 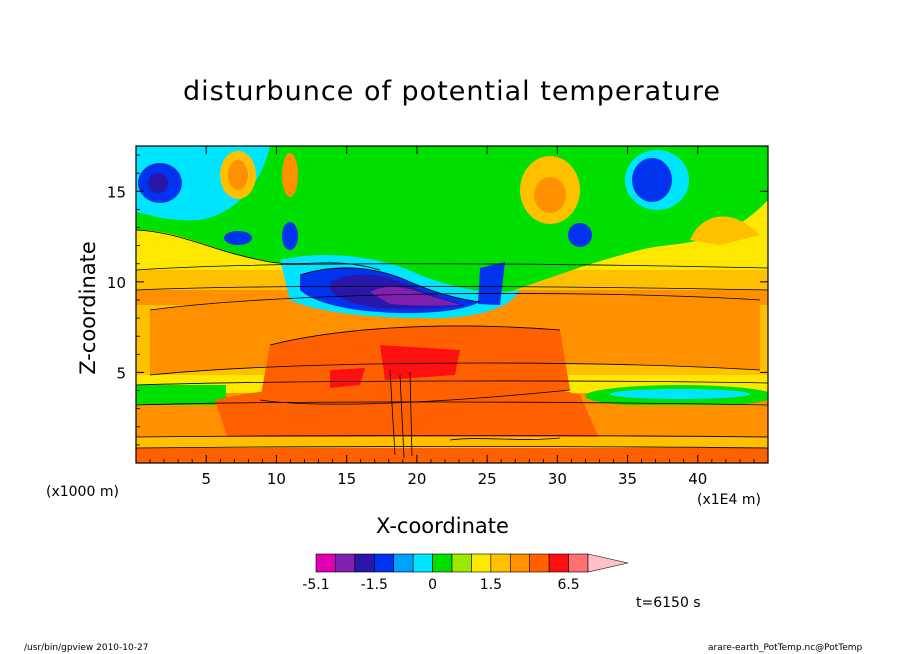 What do you see at coordinates (374, 585) in the screenshot?
I see `colorbar-label: -1.5` at bounding box center [374, 585].